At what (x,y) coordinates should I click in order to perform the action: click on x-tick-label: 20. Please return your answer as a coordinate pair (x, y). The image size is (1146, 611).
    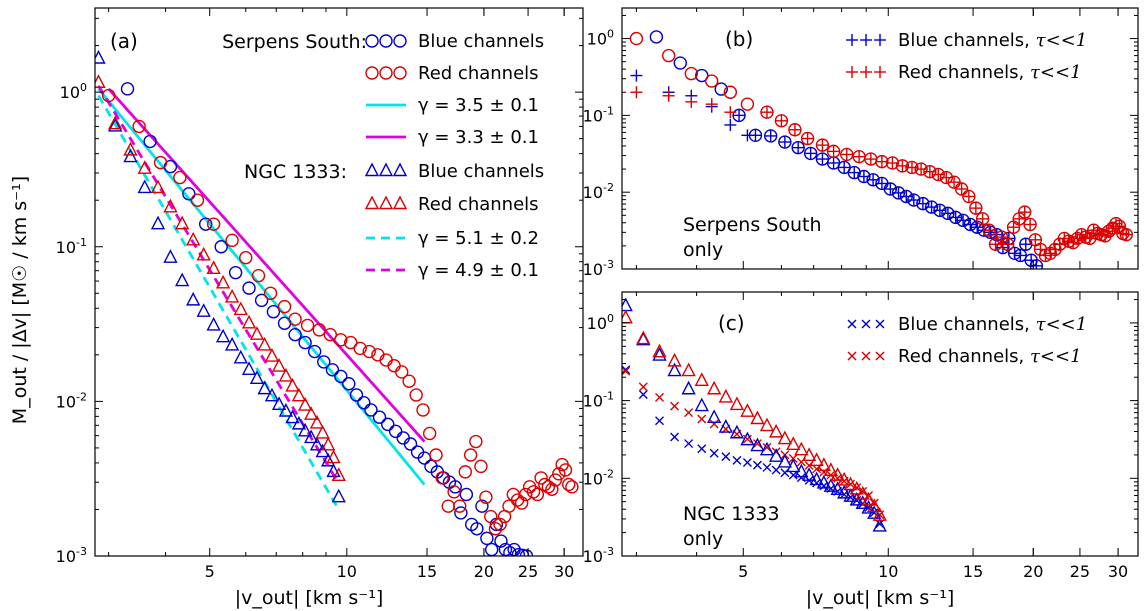
    Looking at the image, I should click on (484, 571).